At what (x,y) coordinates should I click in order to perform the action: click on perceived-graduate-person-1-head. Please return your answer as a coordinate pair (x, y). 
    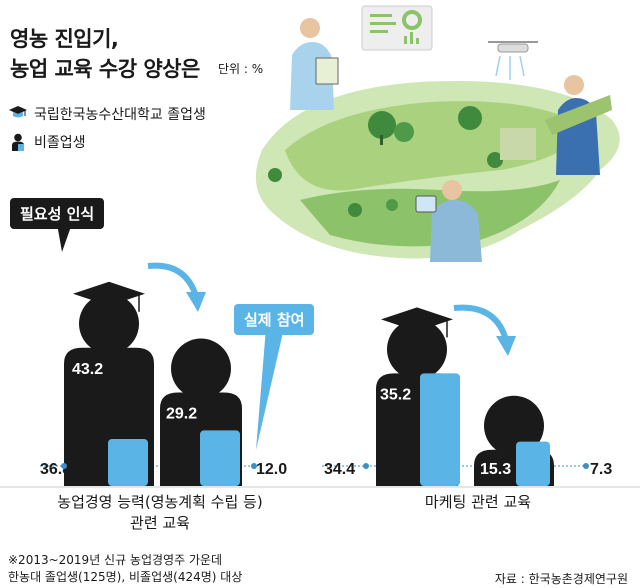
    Looking at the image, I should click on (109, 323).